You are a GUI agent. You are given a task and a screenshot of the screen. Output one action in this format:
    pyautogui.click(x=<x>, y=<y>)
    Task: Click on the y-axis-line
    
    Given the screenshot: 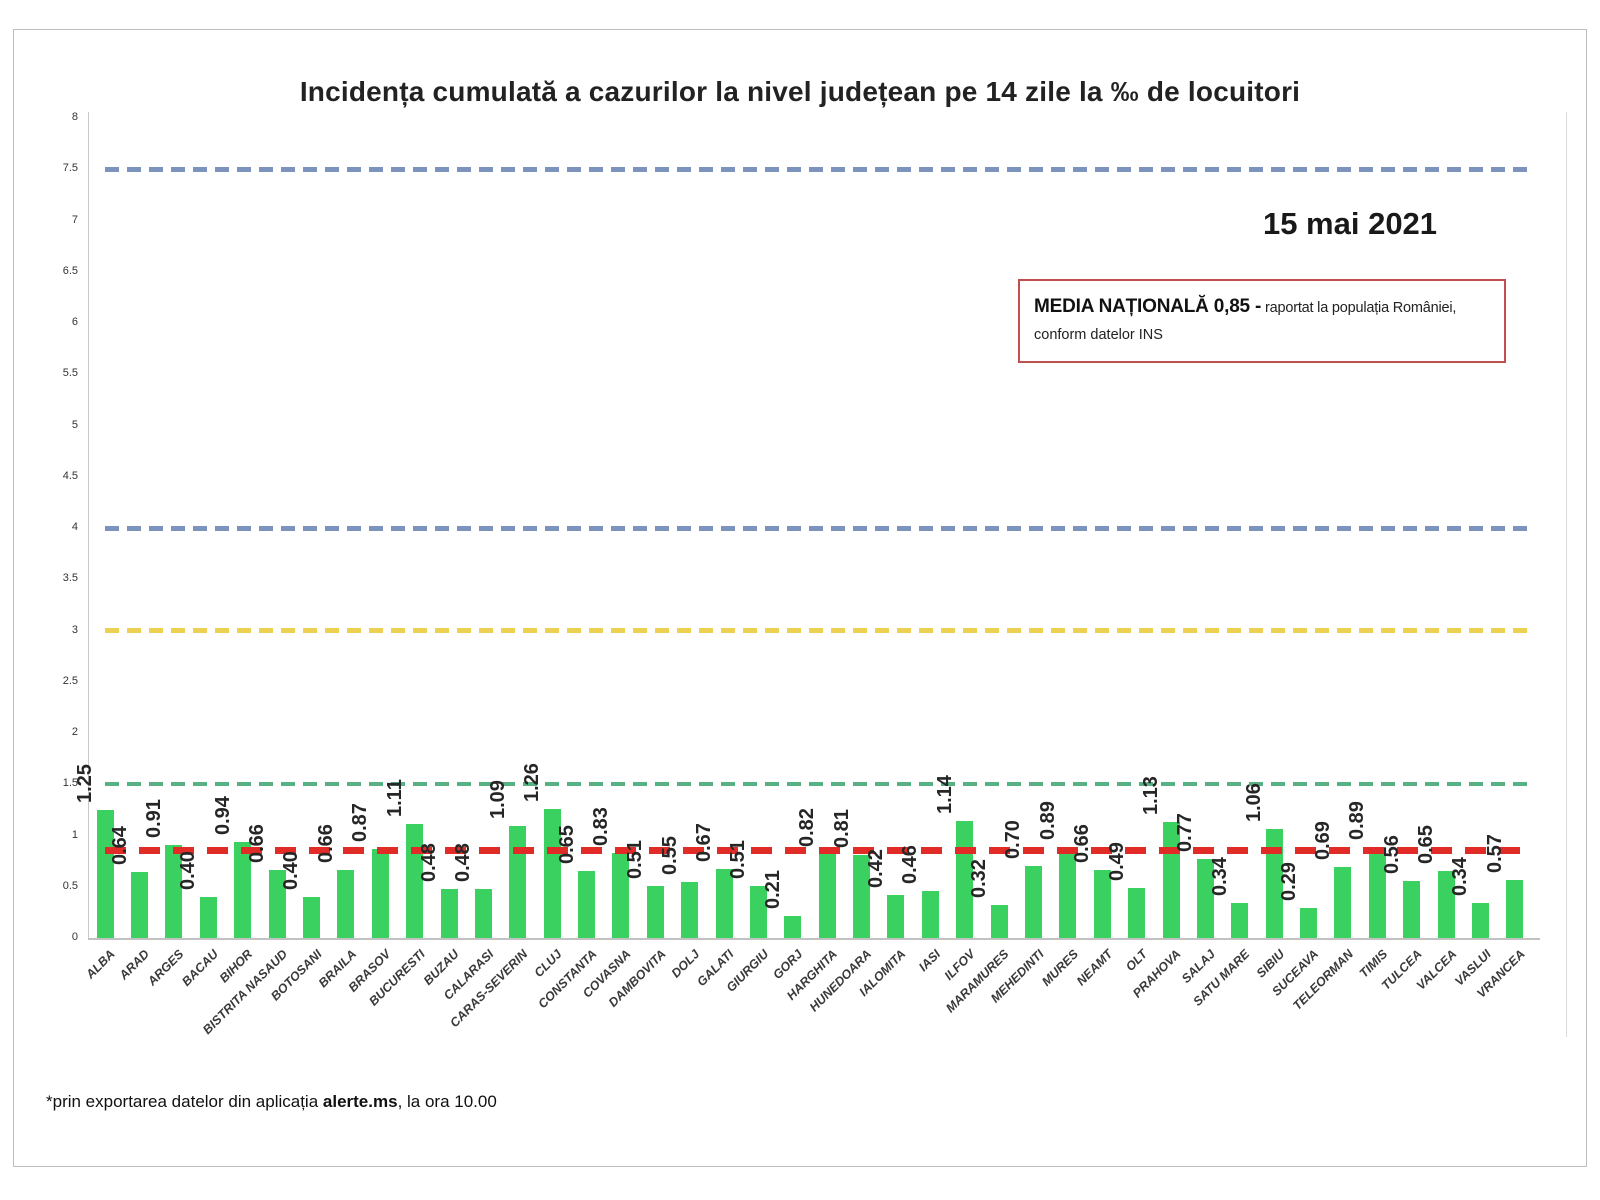 What is the action you would take?
    pyautogui.click(x=88, y=525)
    